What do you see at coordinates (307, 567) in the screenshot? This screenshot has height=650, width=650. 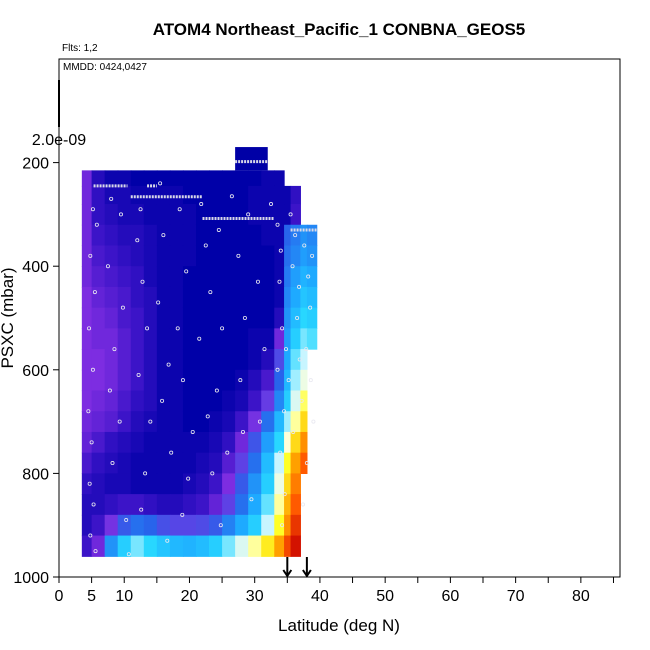 I see `surface-arrow` at bounding box center [307, 567].